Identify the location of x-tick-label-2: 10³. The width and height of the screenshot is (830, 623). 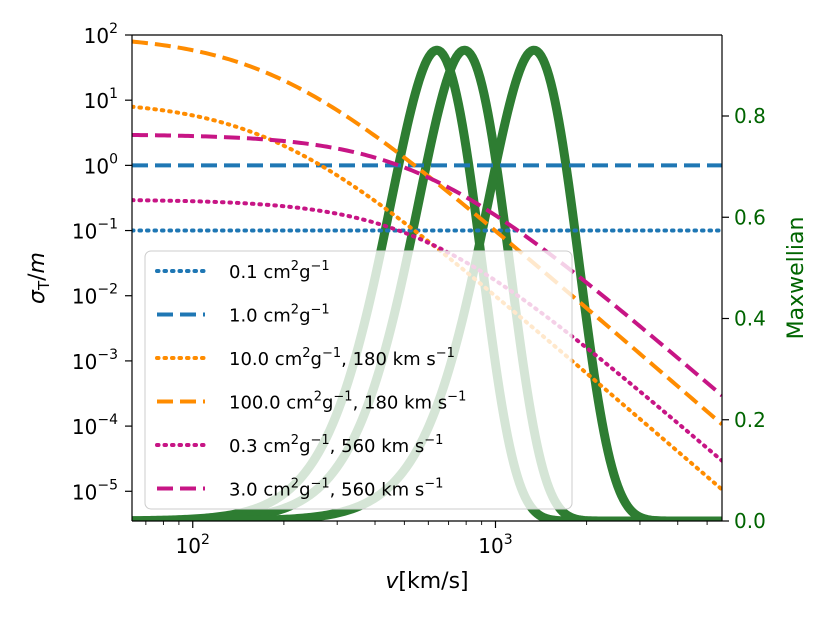
(495, 545).